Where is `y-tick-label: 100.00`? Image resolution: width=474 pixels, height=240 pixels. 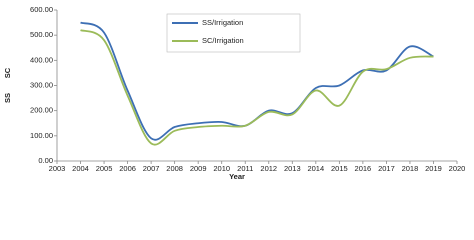
y-tick-label: 100.00 is located at coordinates (41, 135).